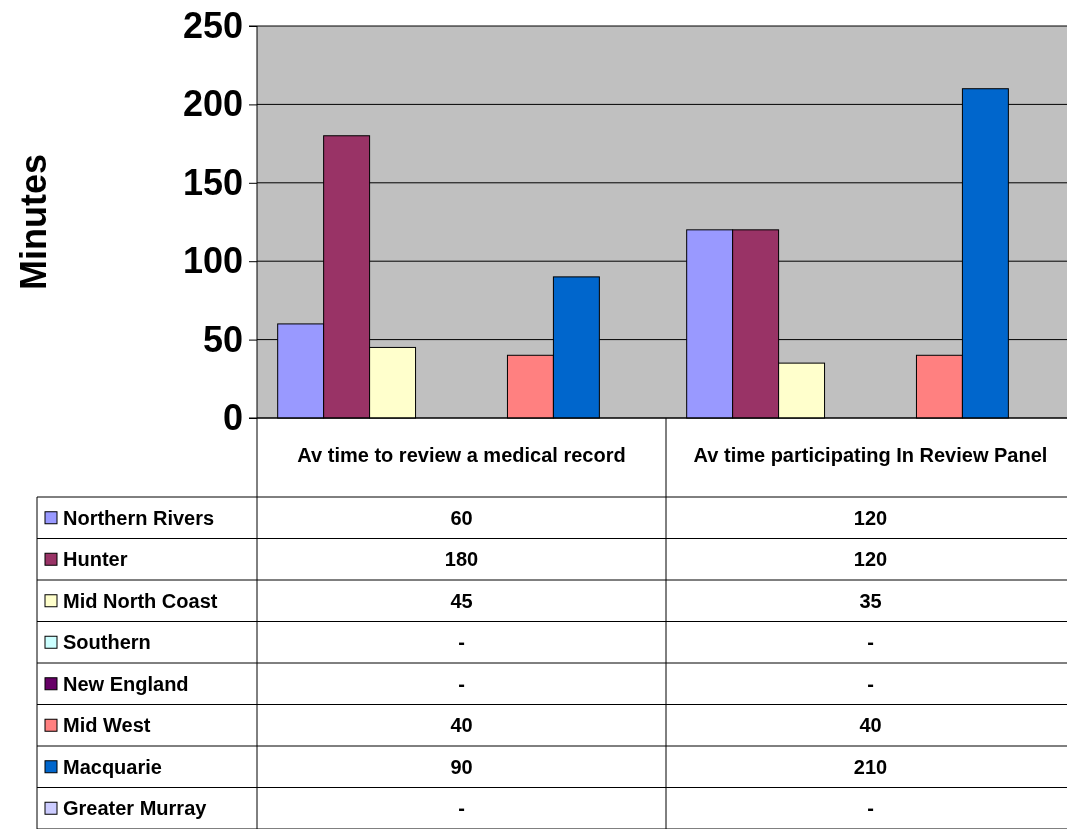 Image resolution: width=1067 pixels, height=829 pixels. Describe the element at coordinates (212, 104) in the screenshot. I see `y-tick-label: 200` at that location.